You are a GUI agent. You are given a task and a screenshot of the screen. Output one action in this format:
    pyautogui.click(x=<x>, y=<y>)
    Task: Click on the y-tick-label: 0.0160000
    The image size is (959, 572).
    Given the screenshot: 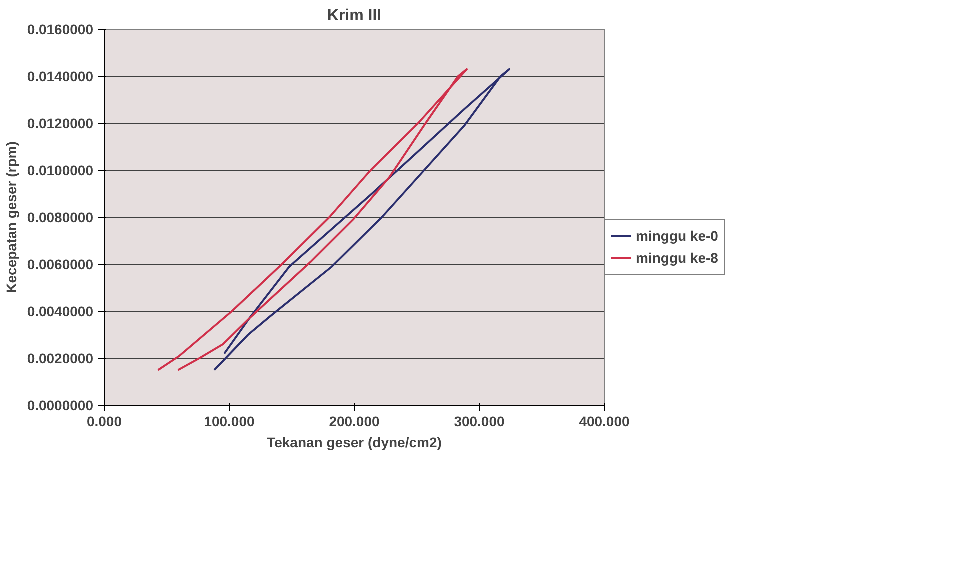 What is the action you would take?
    pyautogui.click(x=60, y=30)
    